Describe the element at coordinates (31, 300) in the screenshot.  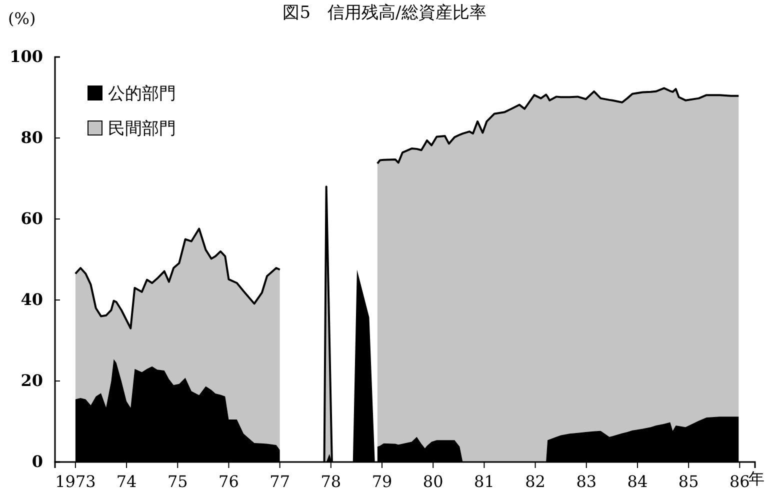
I see `y-tick-label: 40` at that location.